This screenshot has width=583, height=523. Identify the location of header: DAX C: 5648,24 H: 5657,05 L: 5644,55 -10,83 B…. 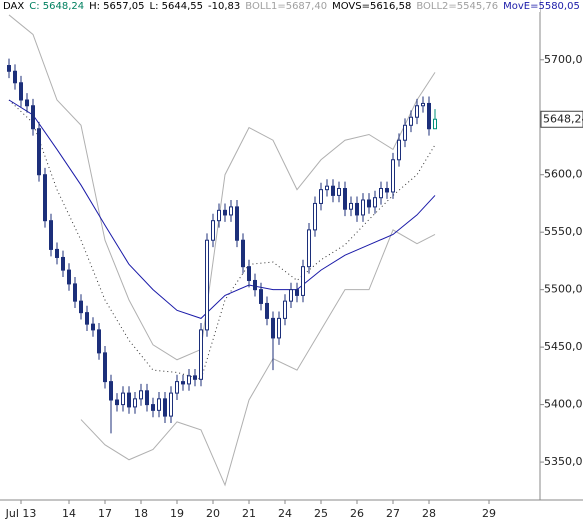
(290, 6).